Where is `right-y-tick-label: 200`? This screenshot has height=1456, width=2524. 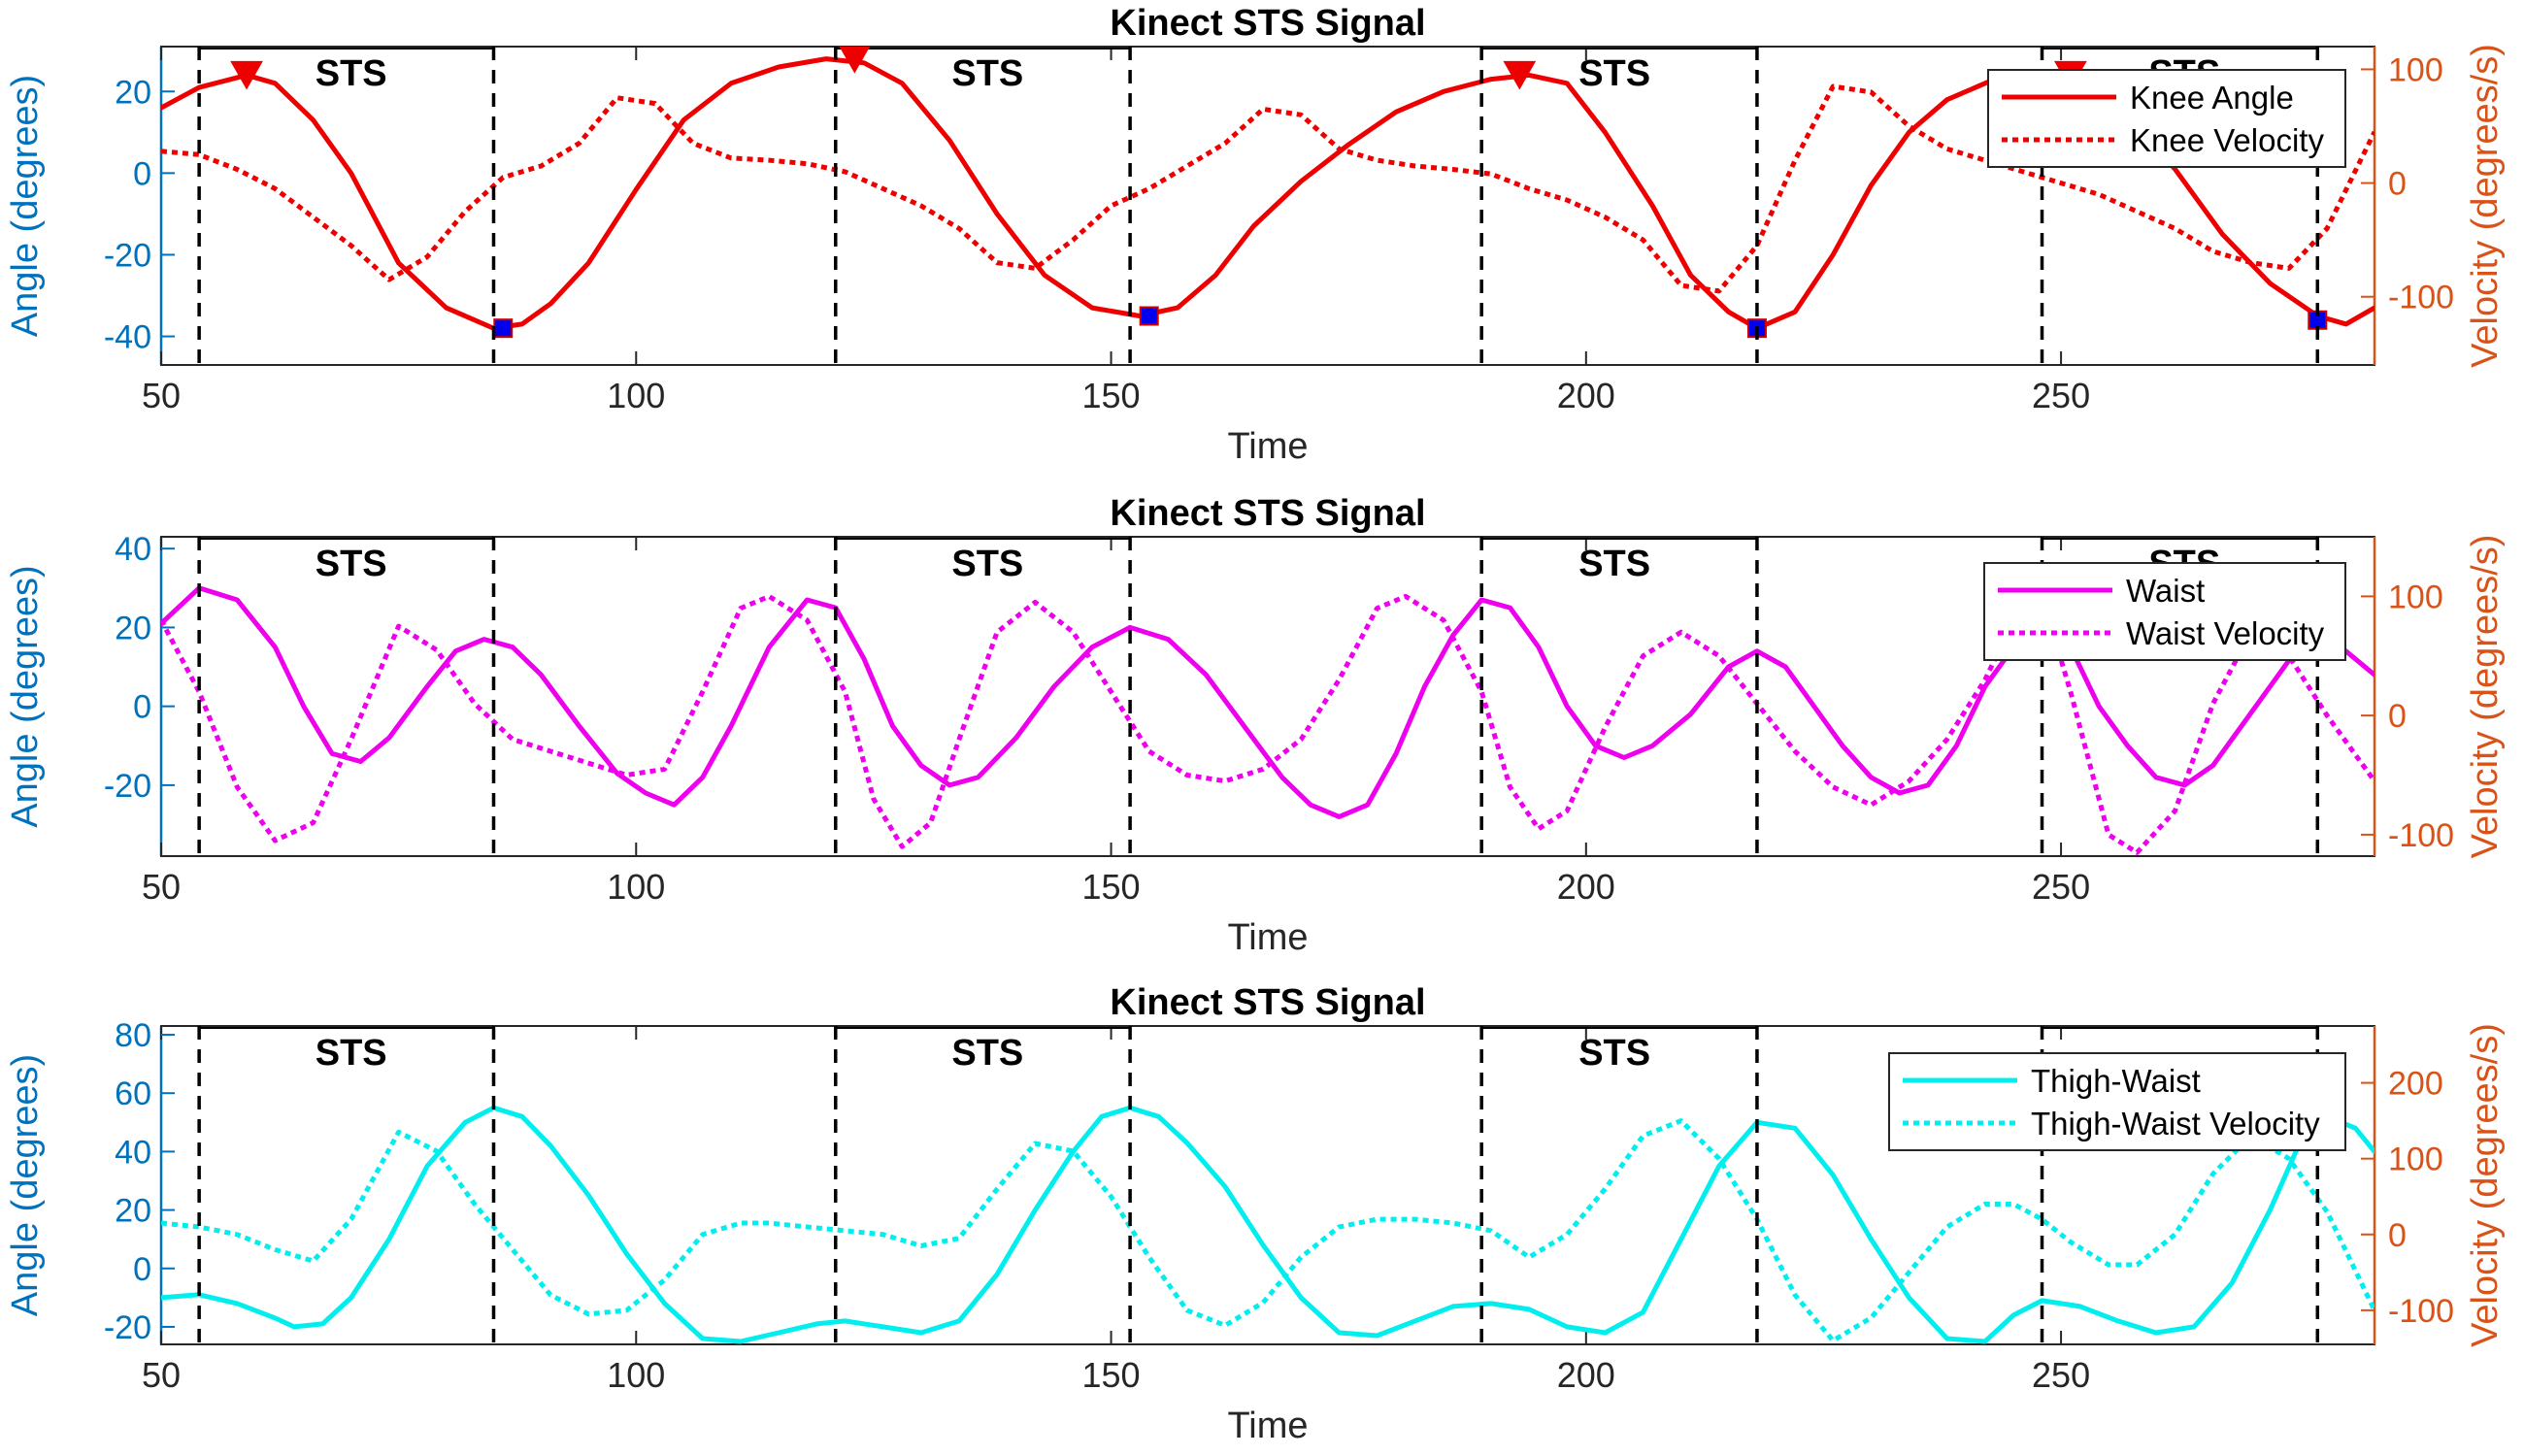 right-y-tick-label: 200 is located at coordinates (2415, 1084).